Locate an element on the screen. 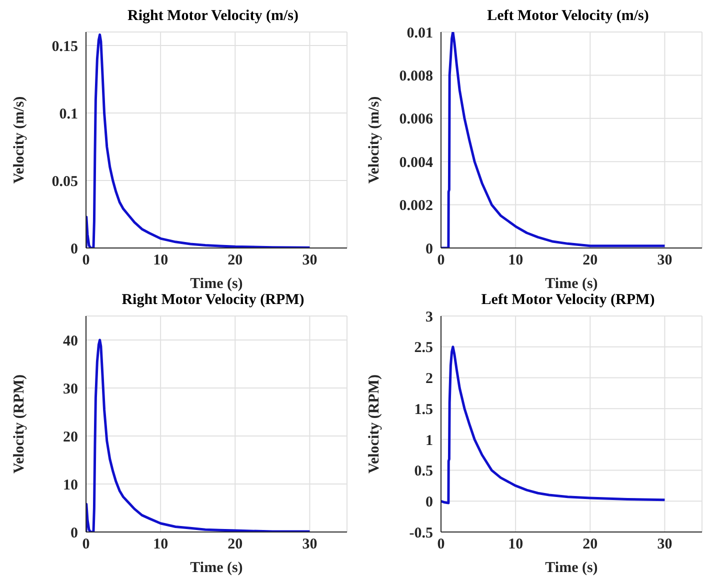 The height and width of the screenshot is (588, 718). chart-title: Left Motor Velocity (m/s) is located at coordinates (568, 16).